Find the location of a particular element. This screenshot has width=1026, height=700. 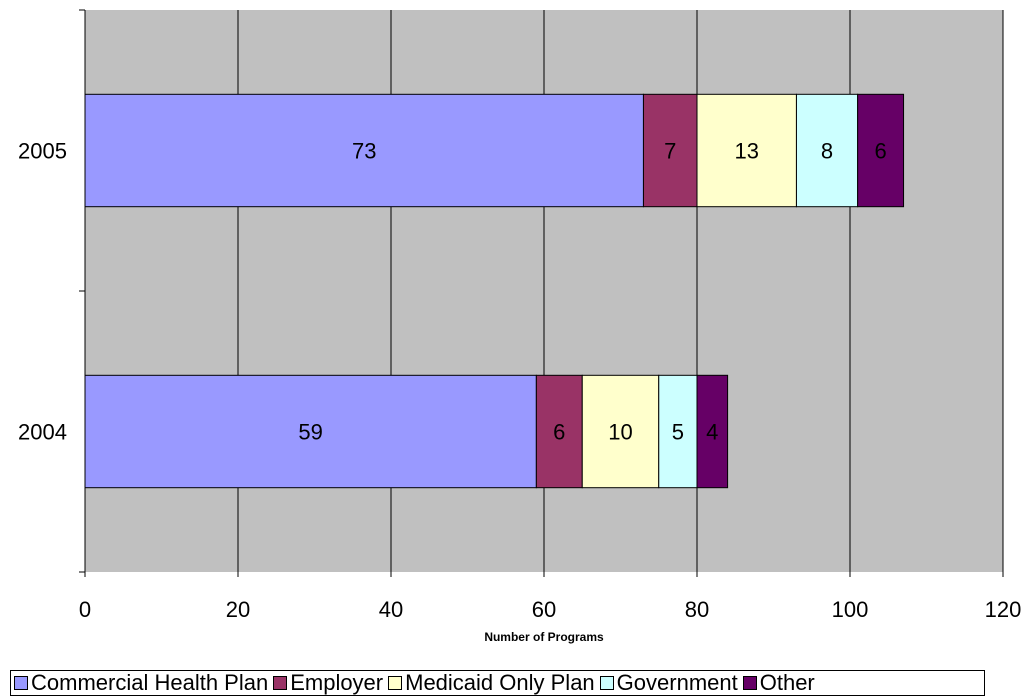

x-tick-label: 60 is located at coordinates (544, 609).